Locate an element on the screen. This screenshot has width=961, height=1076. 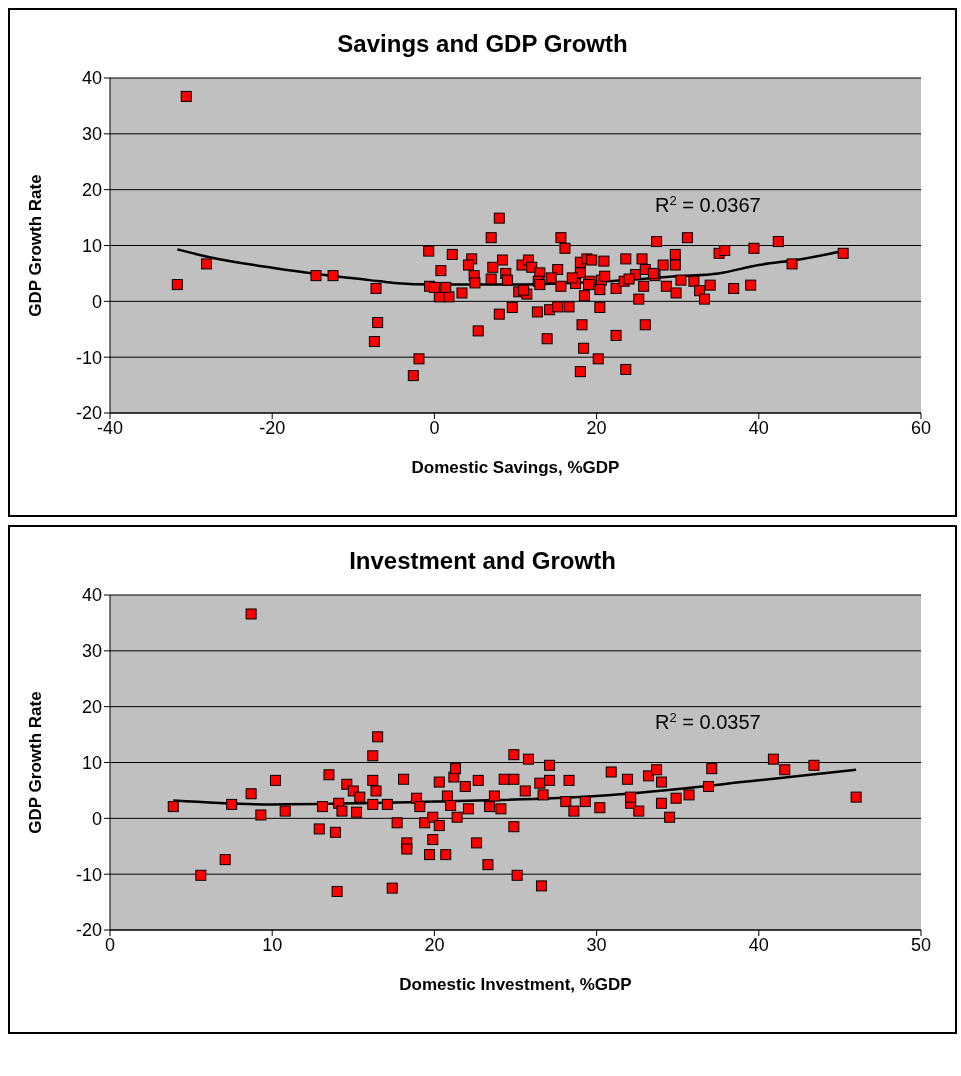
x-axis-title: Domestic Savings, %GDP is located at coordinates (515, 467).